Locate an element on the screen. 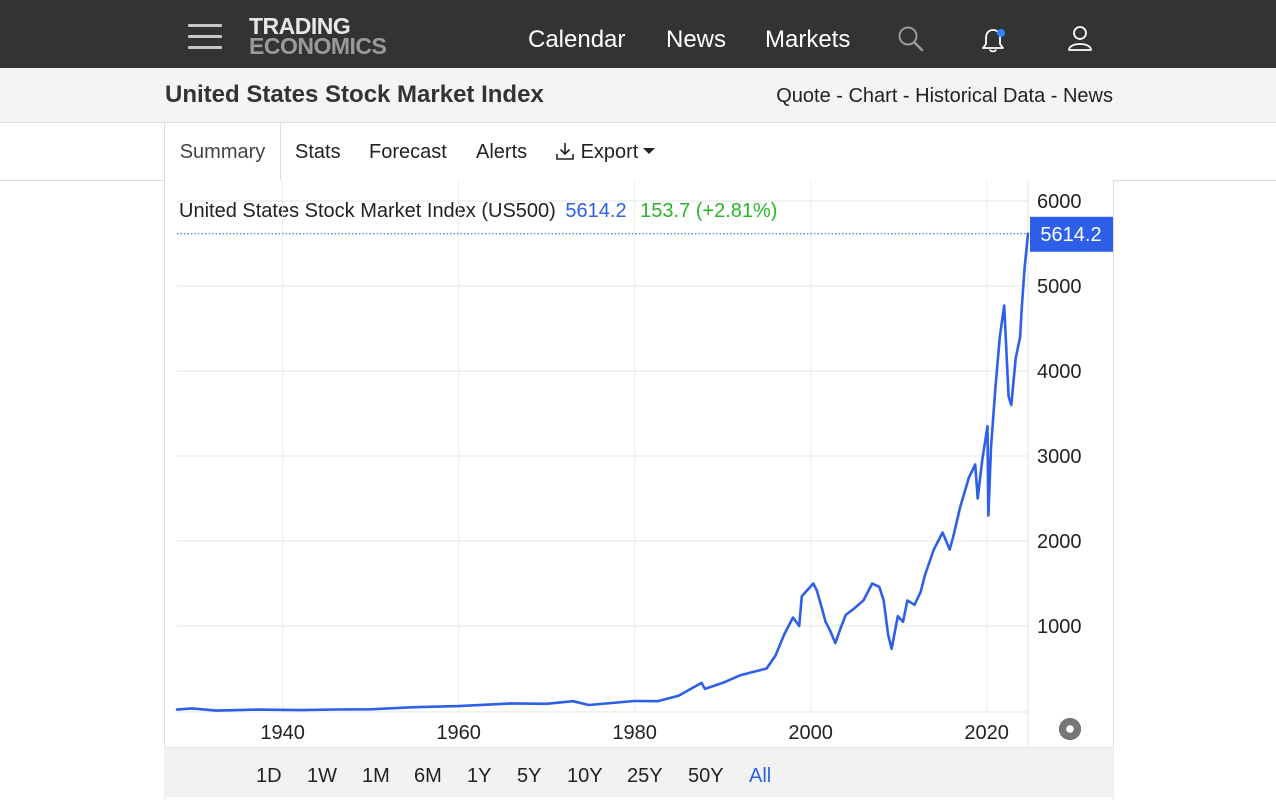 Image resolution: width=1276 pixels, height=800 pixels. historical-data-link: Historical Data is located at coordinates (980, 96).